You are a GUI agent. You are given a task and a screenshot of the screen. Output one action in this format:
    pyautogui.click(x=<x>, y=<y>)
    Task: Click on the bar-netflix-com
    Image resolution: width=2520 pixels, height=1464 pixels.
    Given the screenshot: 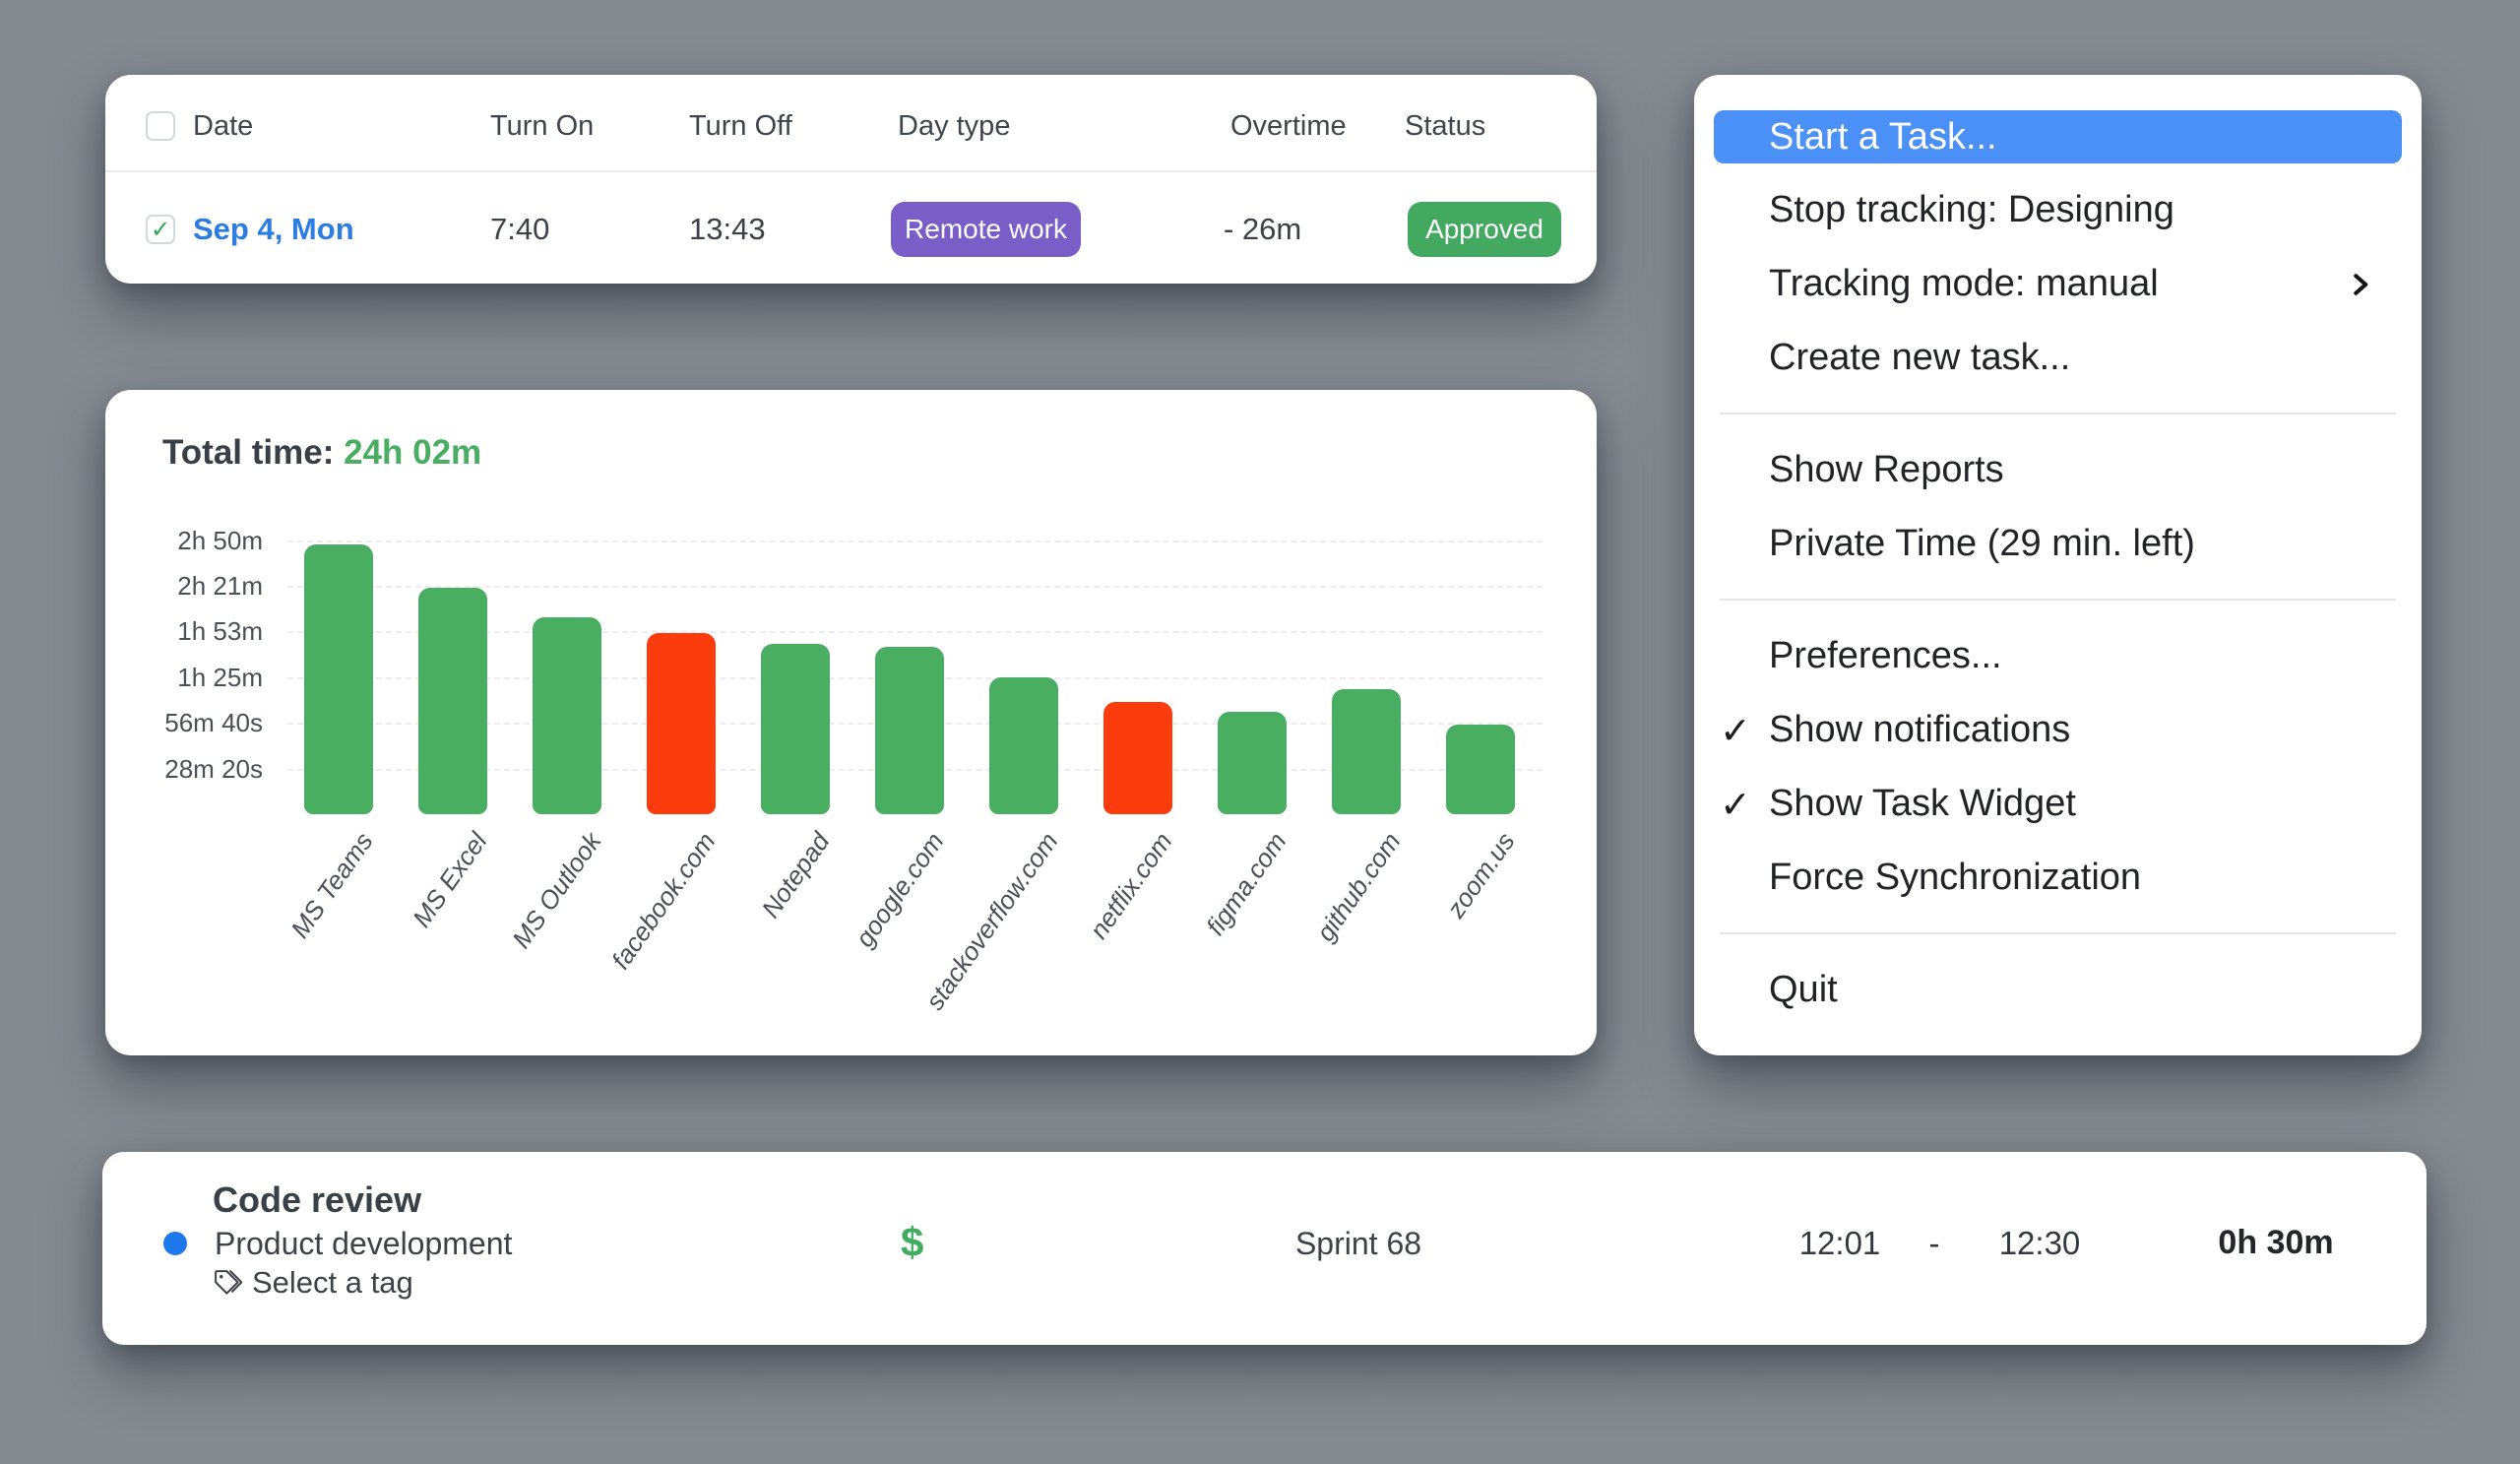 What is the action you would take?
    pyautogui.click(x=1137, y=758)
    